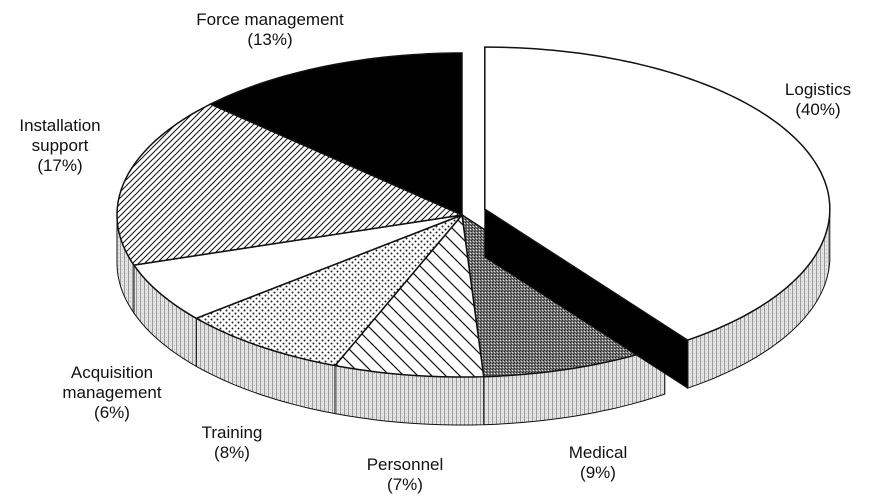 This screenshot has height=498, width=884. I want to click on category-label: Installation support, so click(60, 135).